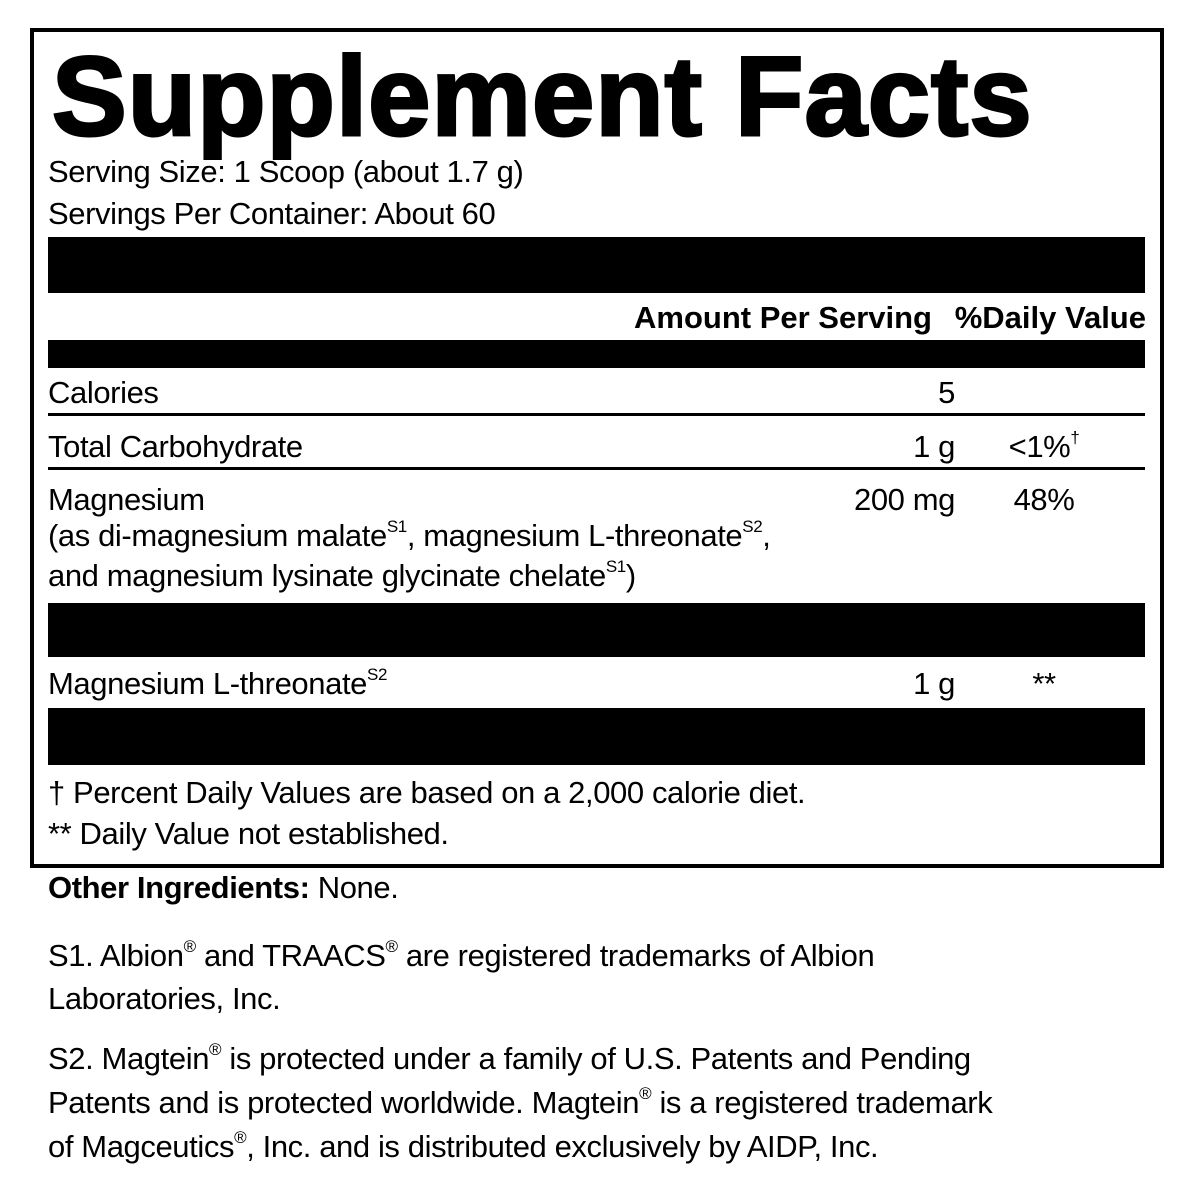 The width and height of the screenshot is (1181, 1200). What do you see at coordinates (272, 213) in the screenshot?
I see `servings-per-container: Servings Per Container: About 60` at bounding box center [272, 213].